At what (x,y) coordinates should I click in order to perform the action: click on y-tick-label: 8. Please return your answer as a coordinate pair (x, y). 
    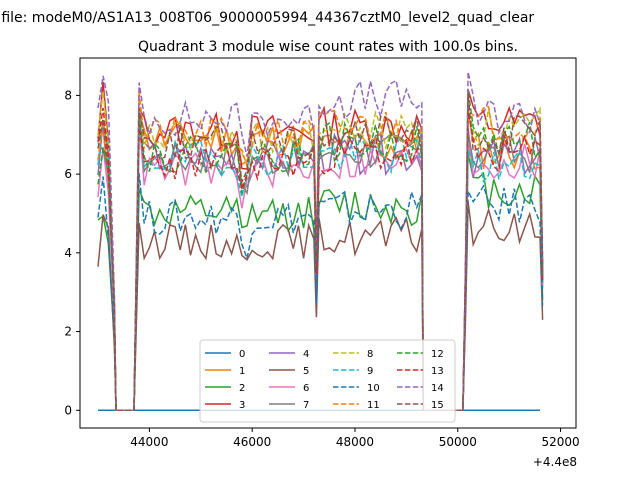
    Looking at the image, I should click on (68, 95).